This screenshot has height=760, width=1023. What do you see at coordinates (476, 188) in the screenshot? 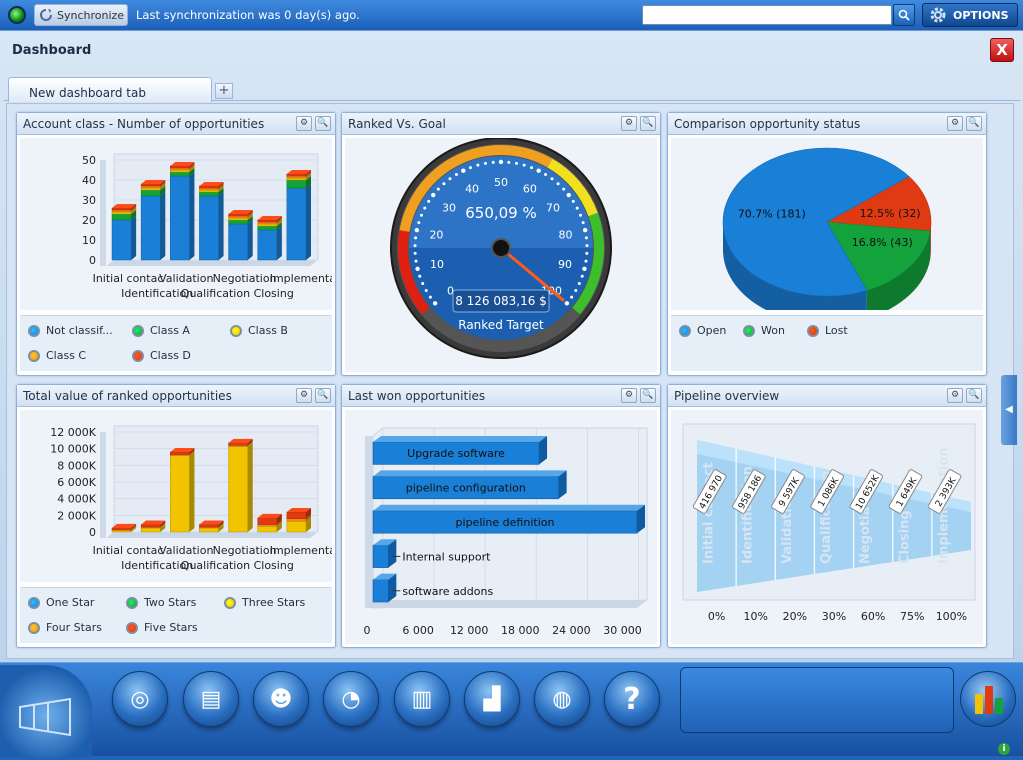
I see `gauge-color-band` at bounding box center [476, 188].